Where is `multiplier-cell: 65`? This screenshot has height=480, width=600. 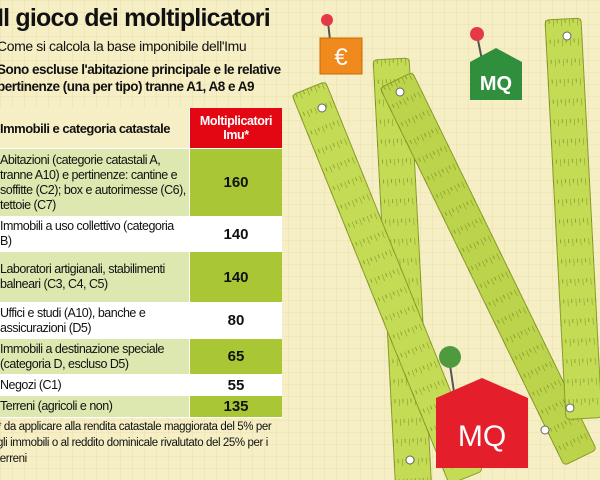 multiplier-cell: 65 is located at coordinates (235, 356).